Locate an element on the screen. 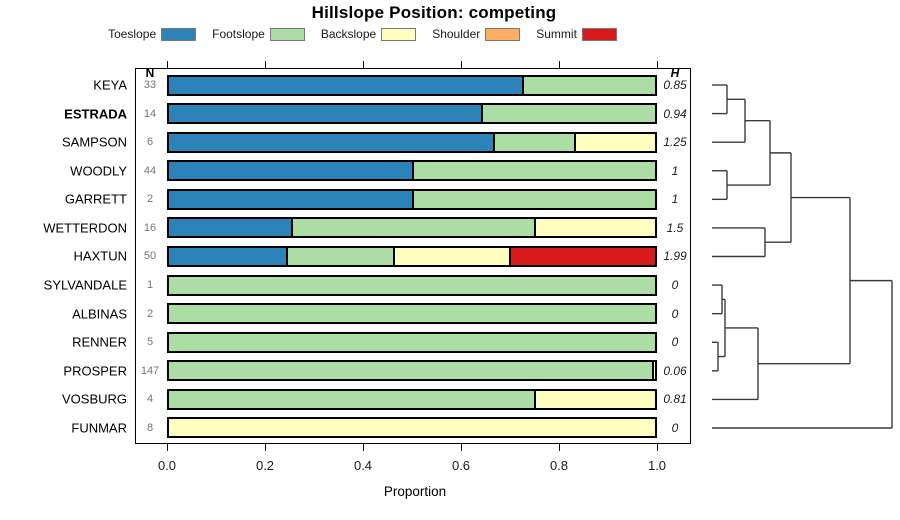 Image resolution: width=900 pixels, height=520 pixels. axis-tick-label: 0.2 is located at coordinates (265, 465).